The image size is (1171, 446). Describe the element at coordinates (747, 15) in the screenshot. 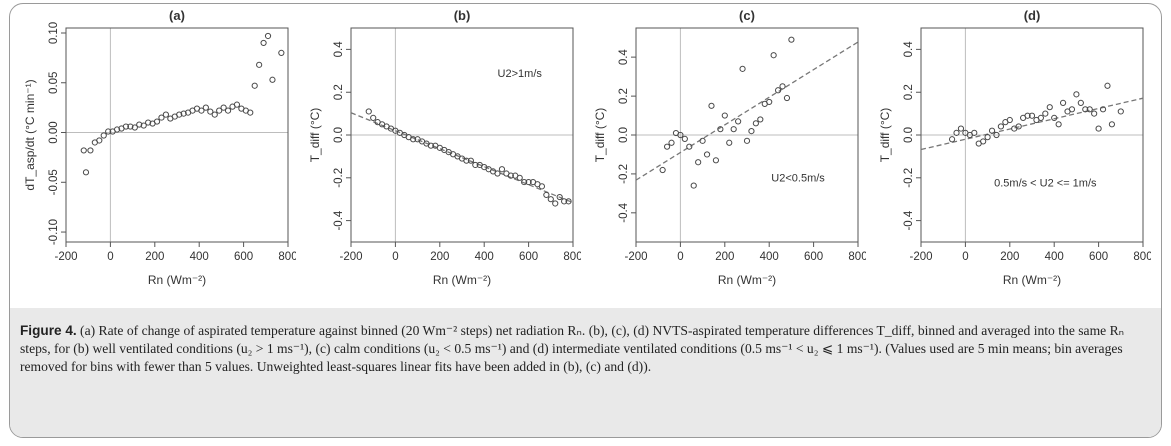

I see `panel-title: (c)` at that location.